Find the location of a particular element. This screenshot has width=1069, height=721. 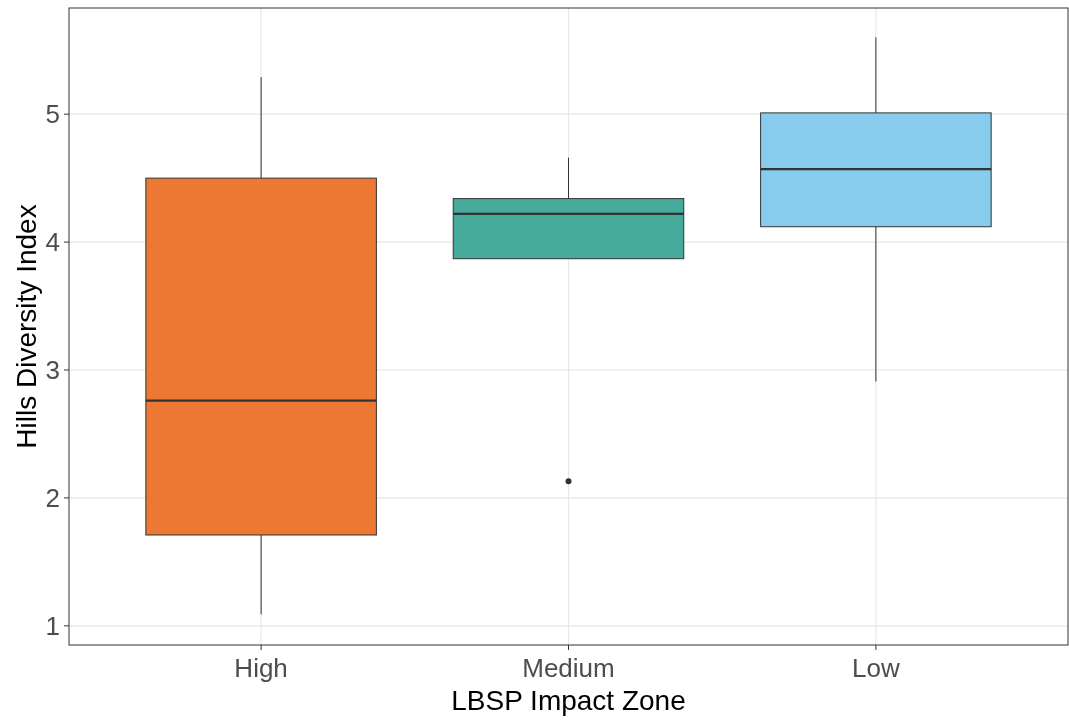

y-tick-label: 3 is located at coordinates (52, 370).